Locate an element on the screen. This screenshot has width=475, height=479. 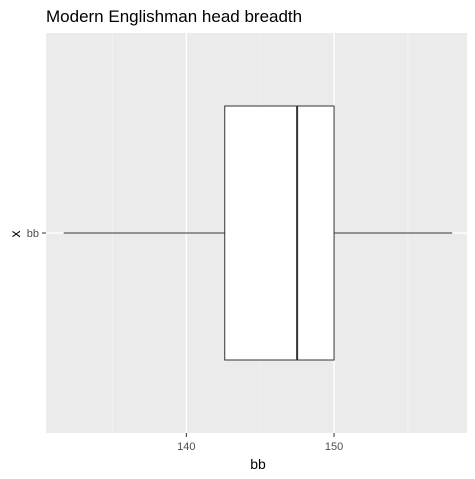
x-tick-label: 140 is located at coordinates (186, 447).